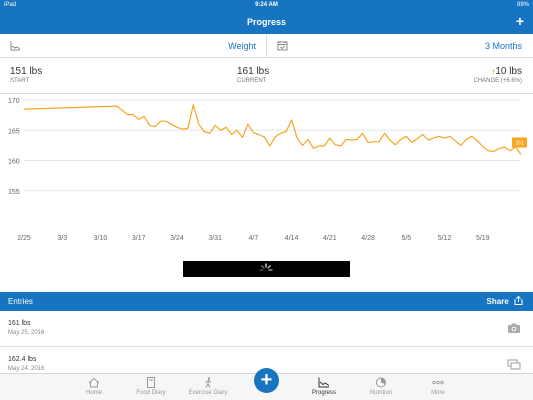 The height and width of the screenshot is (400, 533). What do you see at coordinates (438, 386) in the screenshot?
I see `tab-more: More` at bounding box center [438, 386].